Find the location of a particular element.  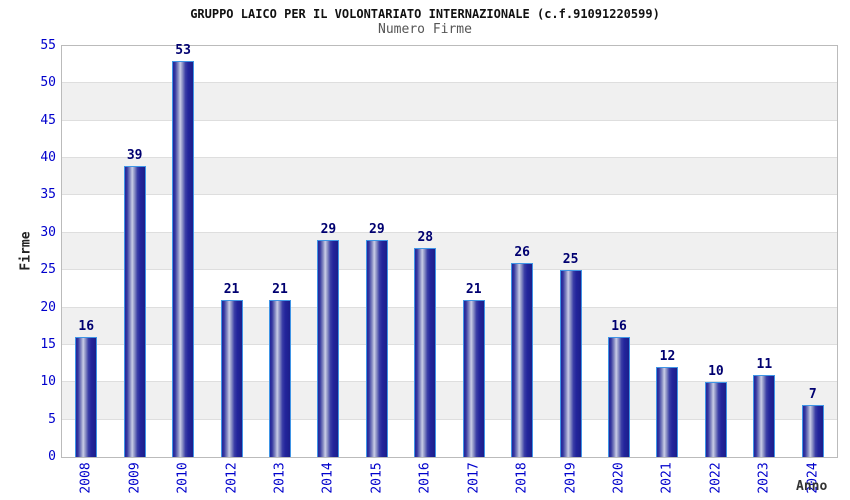

x-tick-label: 2023 is located at coordinates (764, 478).